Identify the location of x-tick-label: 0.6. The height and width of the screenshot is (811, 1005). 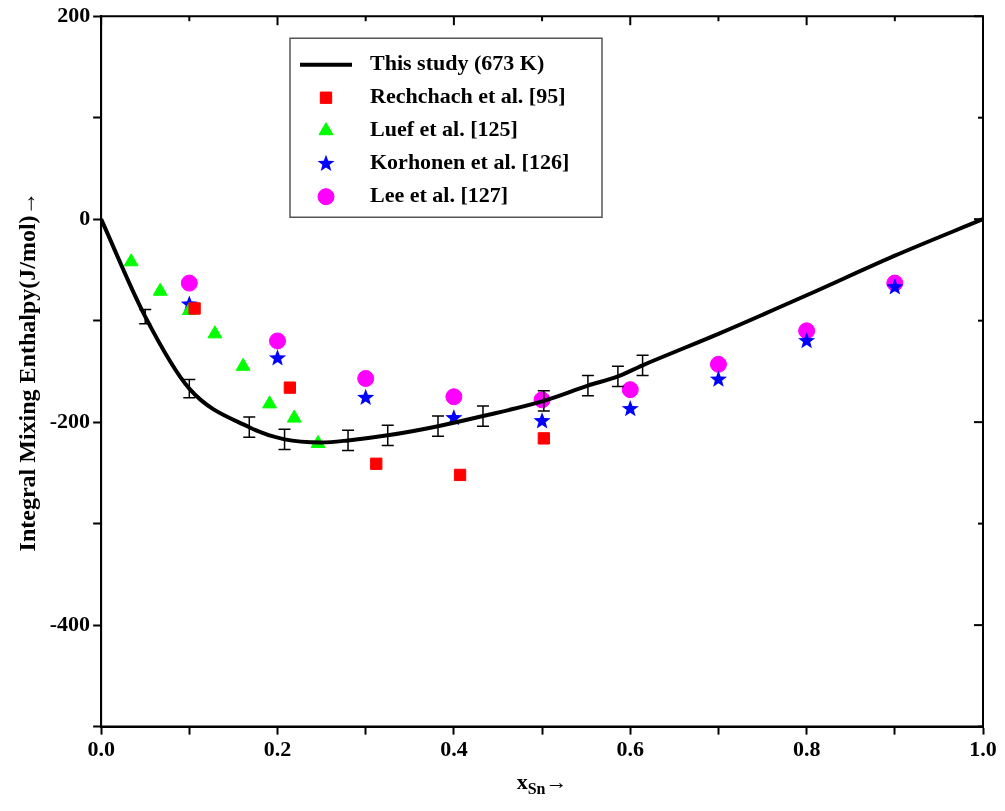
(630, 749).